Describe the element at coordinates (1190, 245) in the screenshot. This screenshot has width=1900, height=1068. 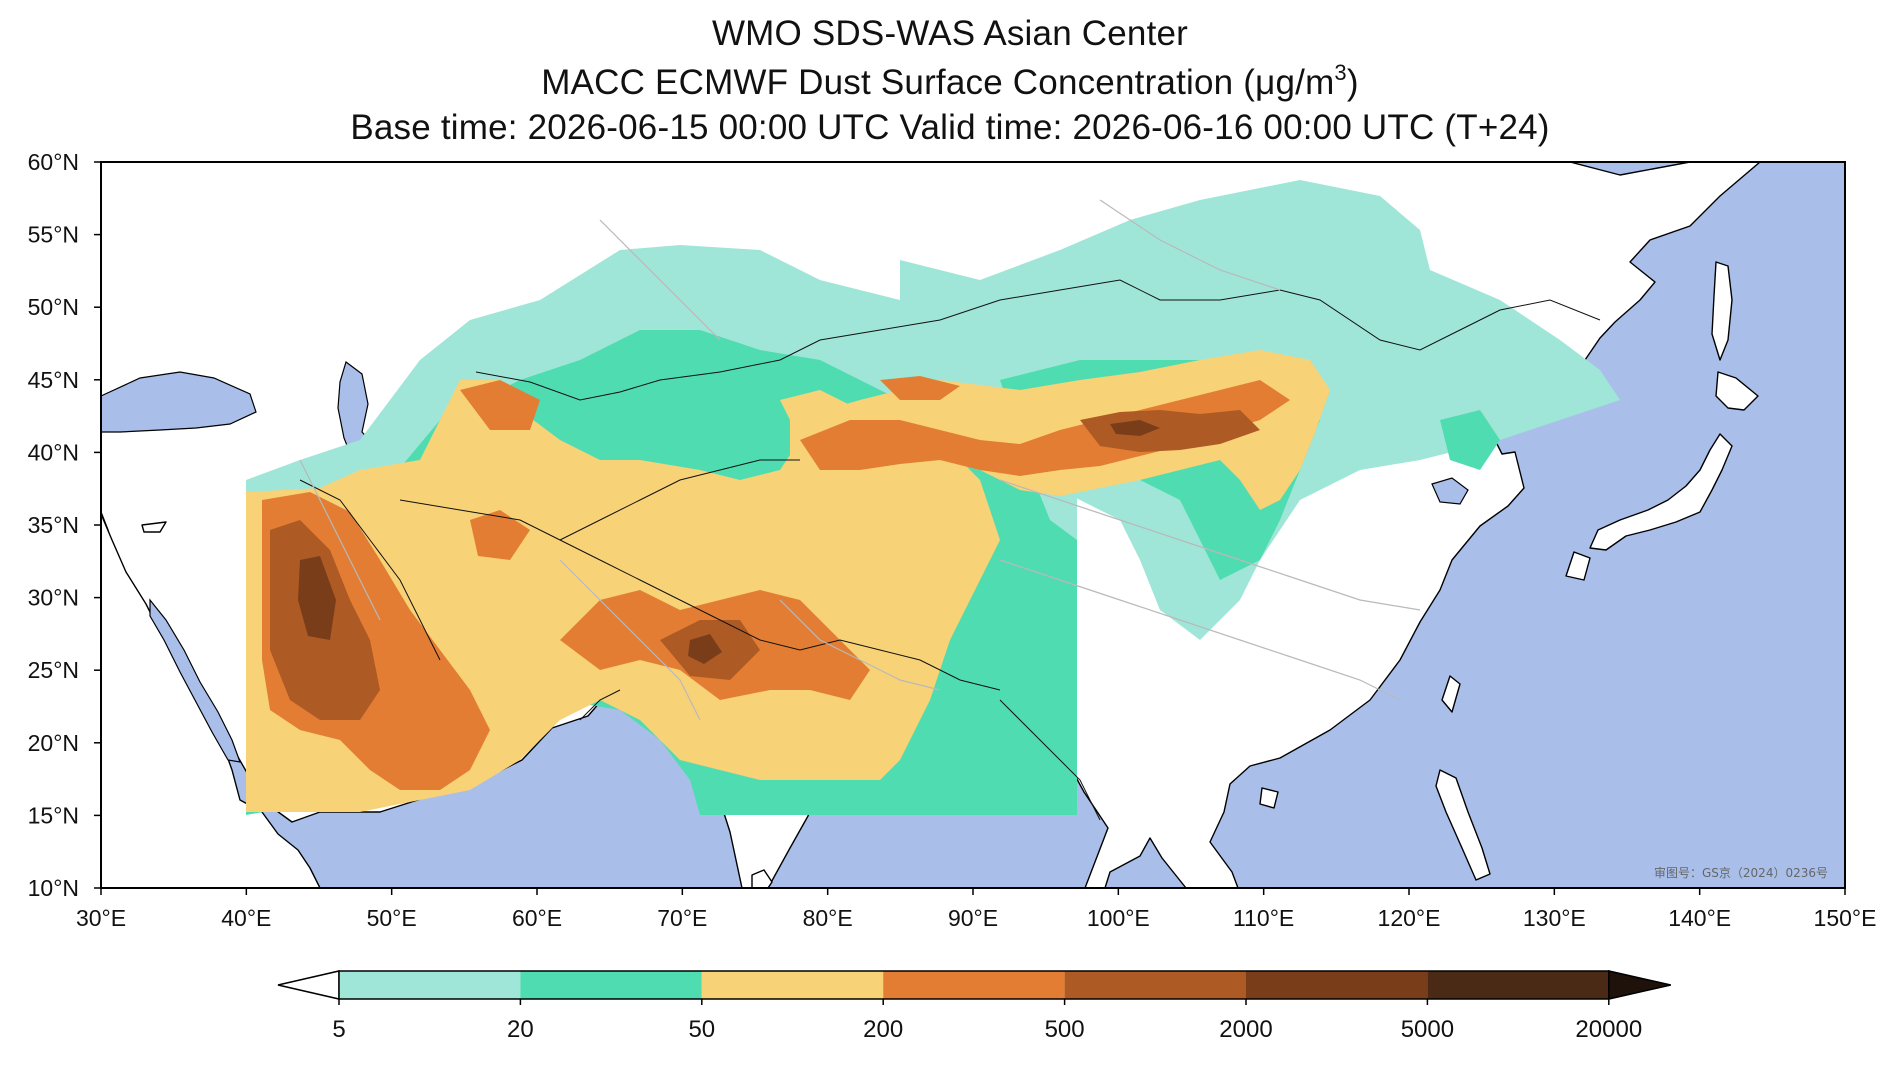
I see `river-g` at that location.